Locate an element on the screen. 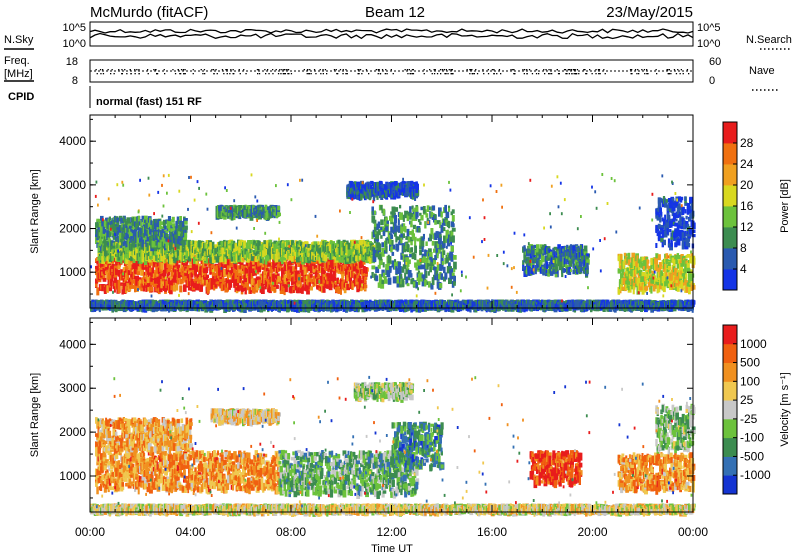 This screenshot has width=800, height=554. nsearch-label: N.Search is located at coordinates (769, 40).